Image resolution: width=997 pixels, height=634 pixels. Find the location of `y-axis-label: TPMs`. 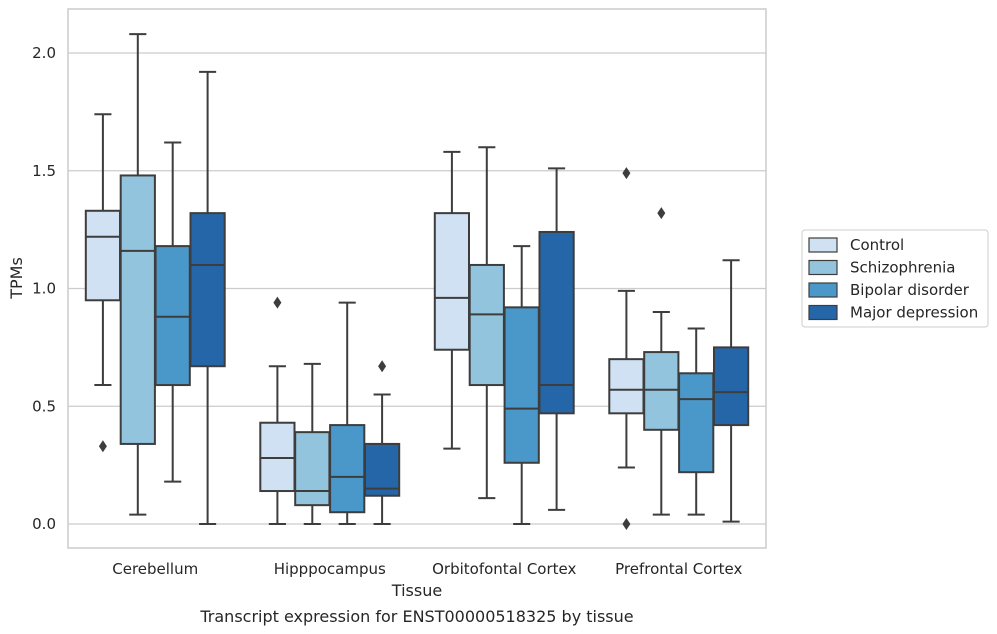

y-axis-label: TPMs is located at coordinates (16, 278).